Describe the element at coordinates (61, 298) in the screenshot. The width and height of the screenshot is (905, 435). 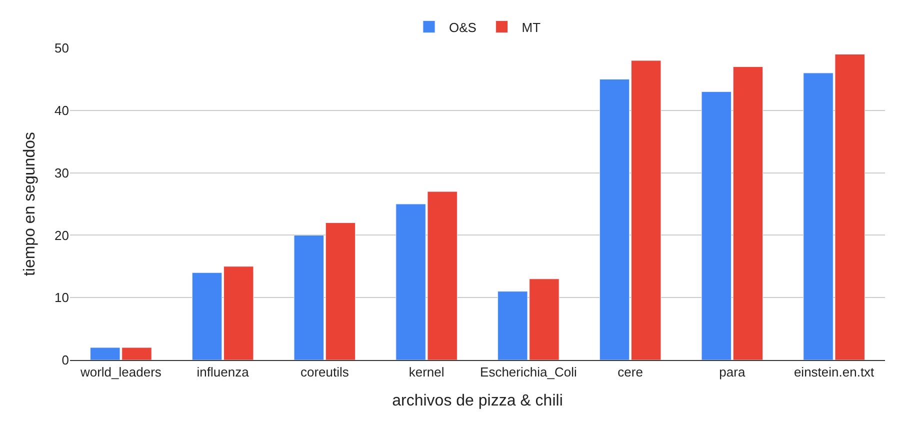
I see `y-tick-label: 10` at that location.